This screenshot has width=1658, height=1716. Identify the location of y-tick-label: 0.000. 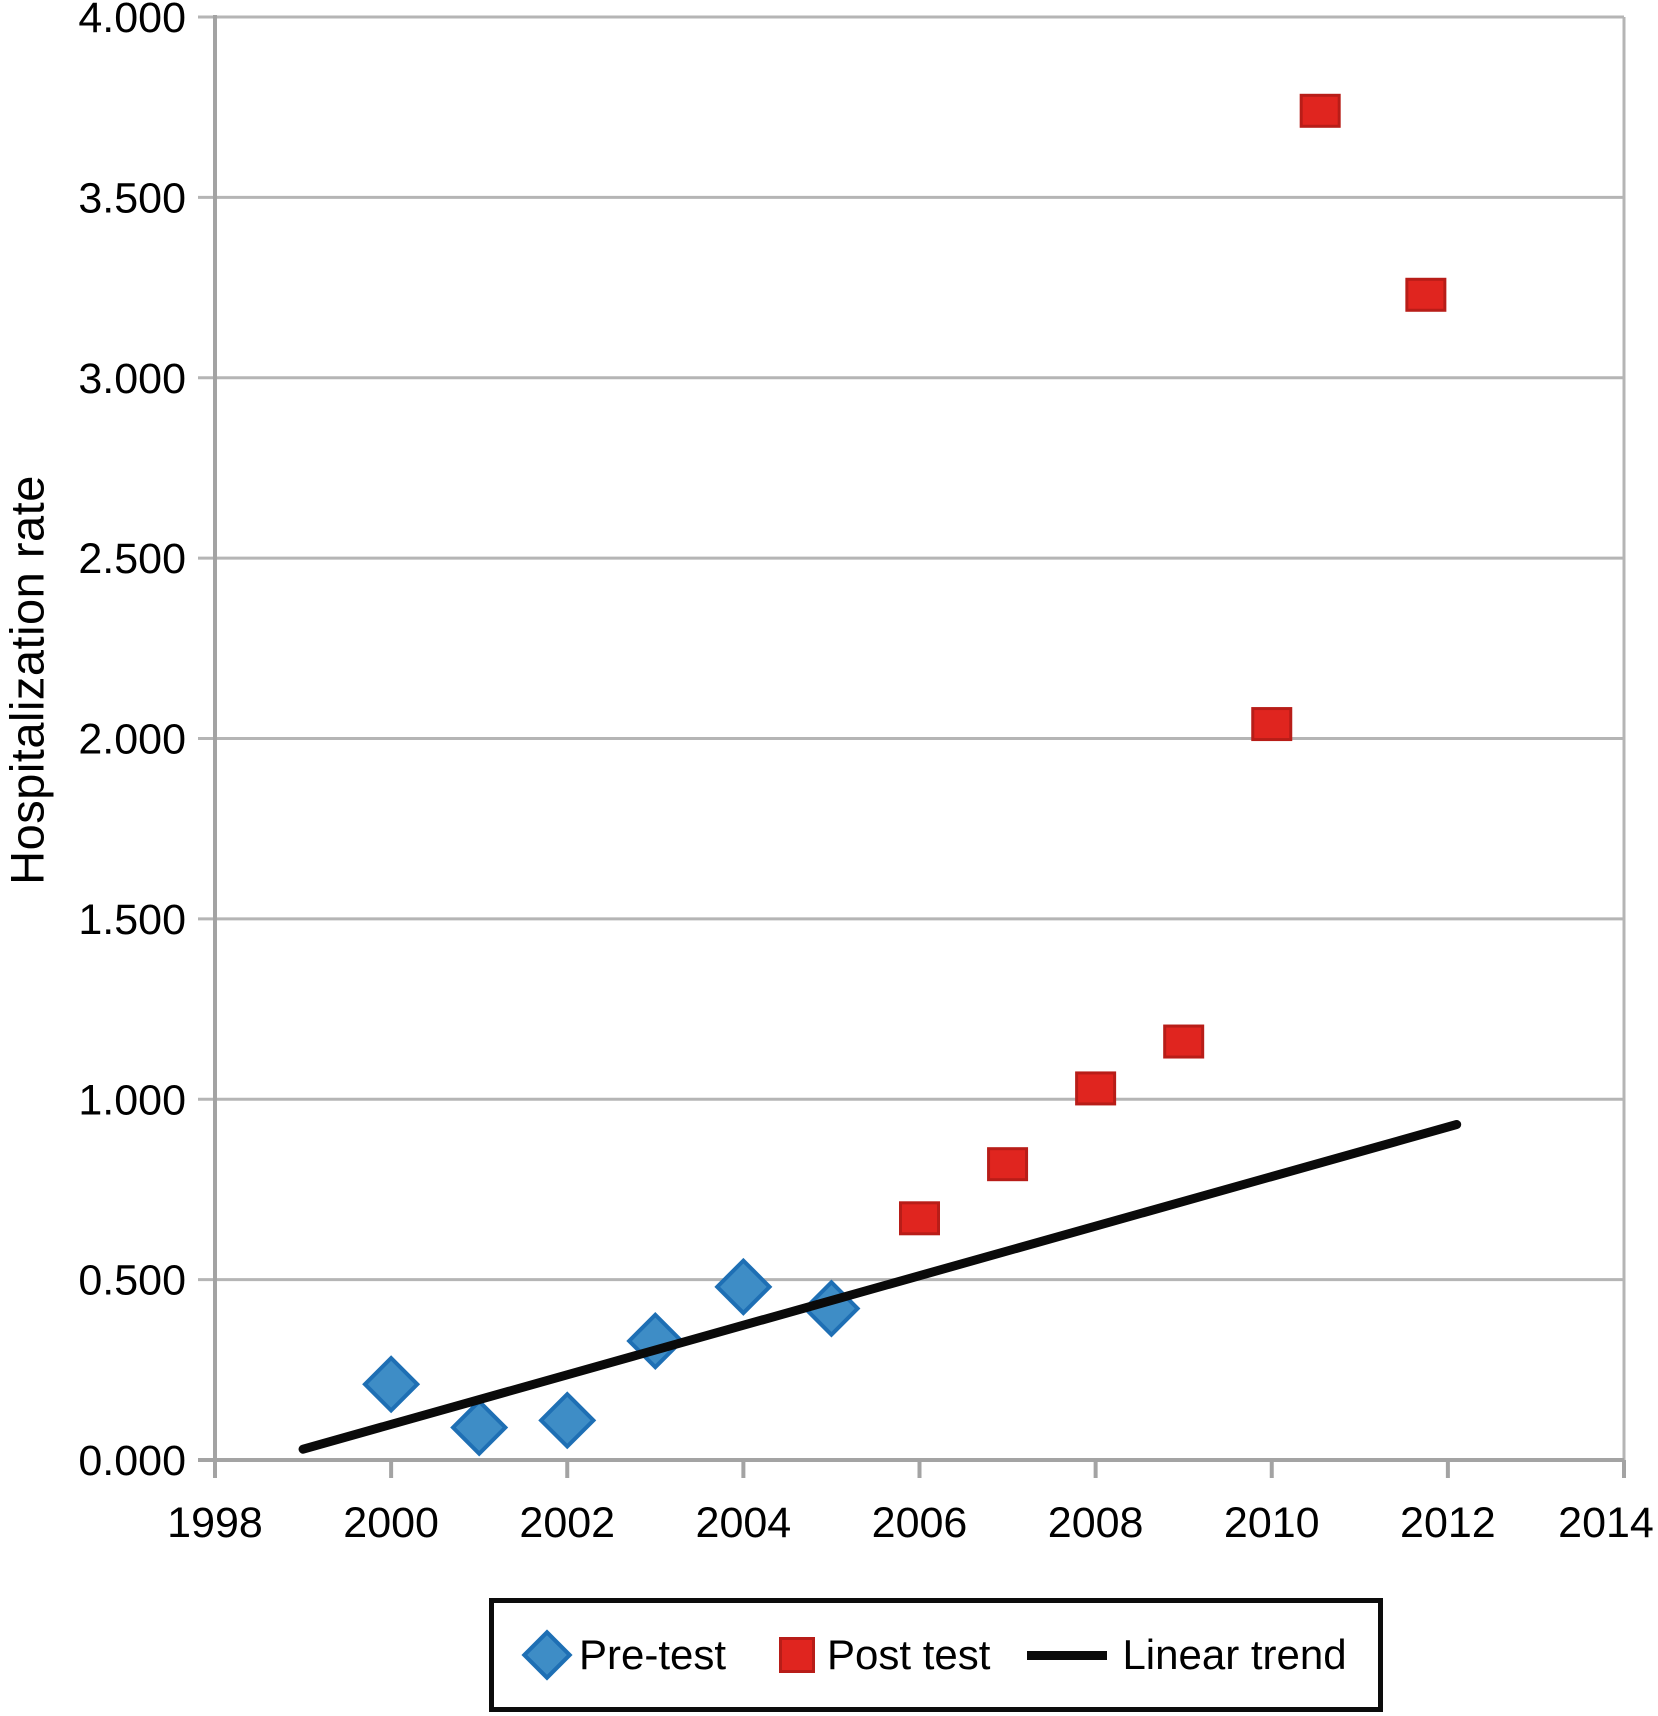
(132, 1461).